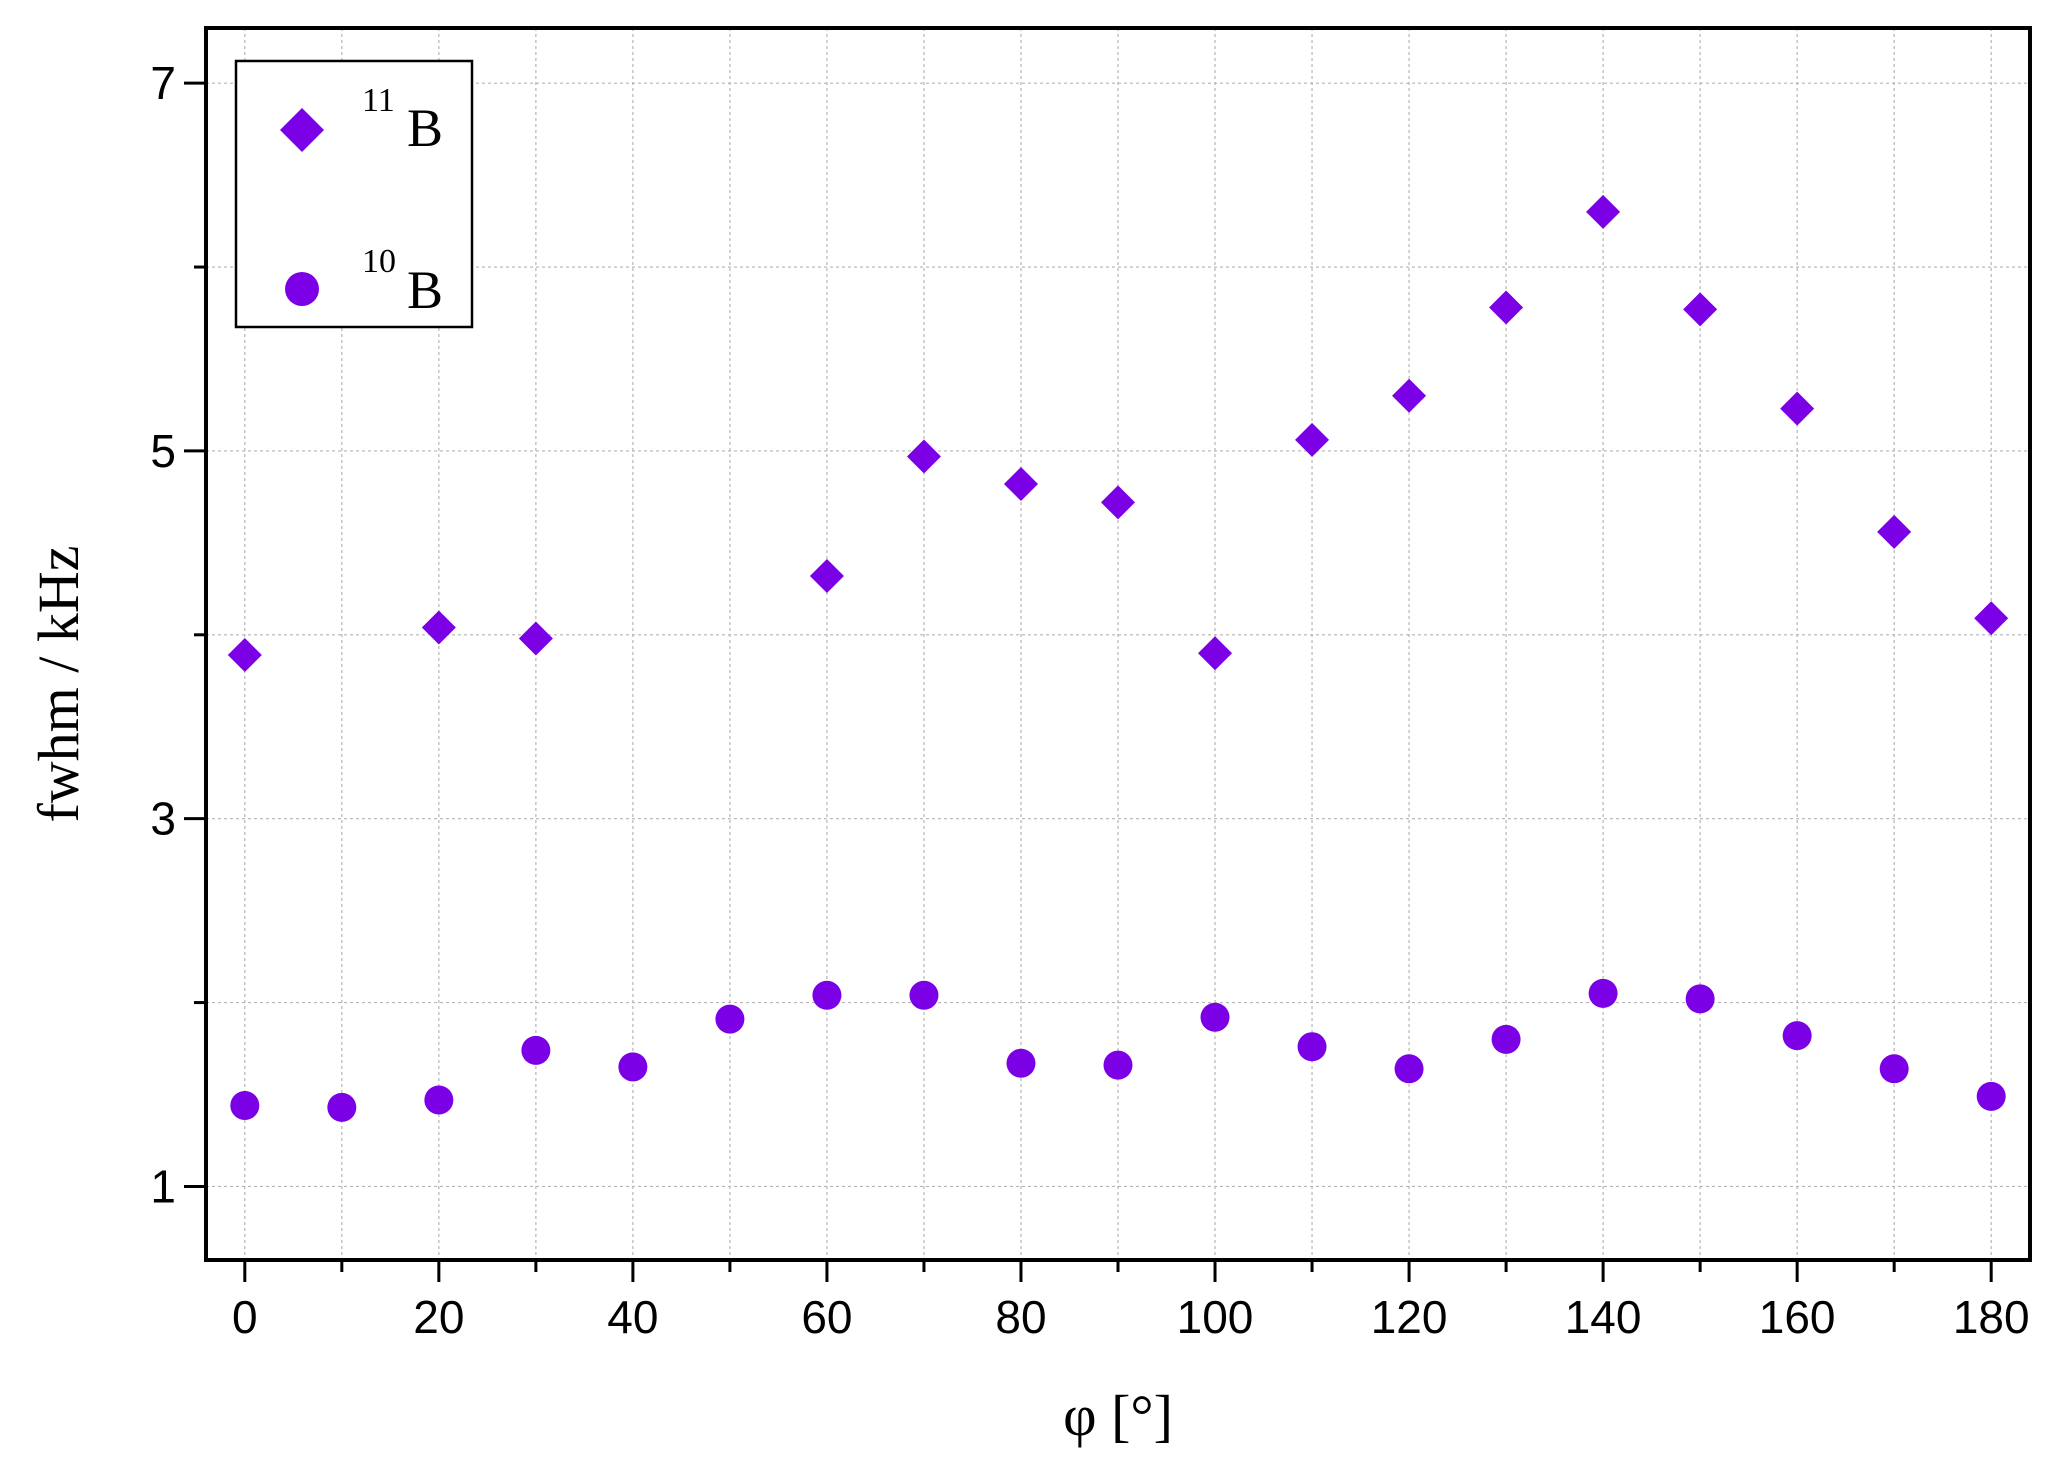 The height and width of the screenshot is (1466, 2051). Describe the element at coordinates (826, 1317) in the screenshot. I see `x-tick-label: 60` at that location.